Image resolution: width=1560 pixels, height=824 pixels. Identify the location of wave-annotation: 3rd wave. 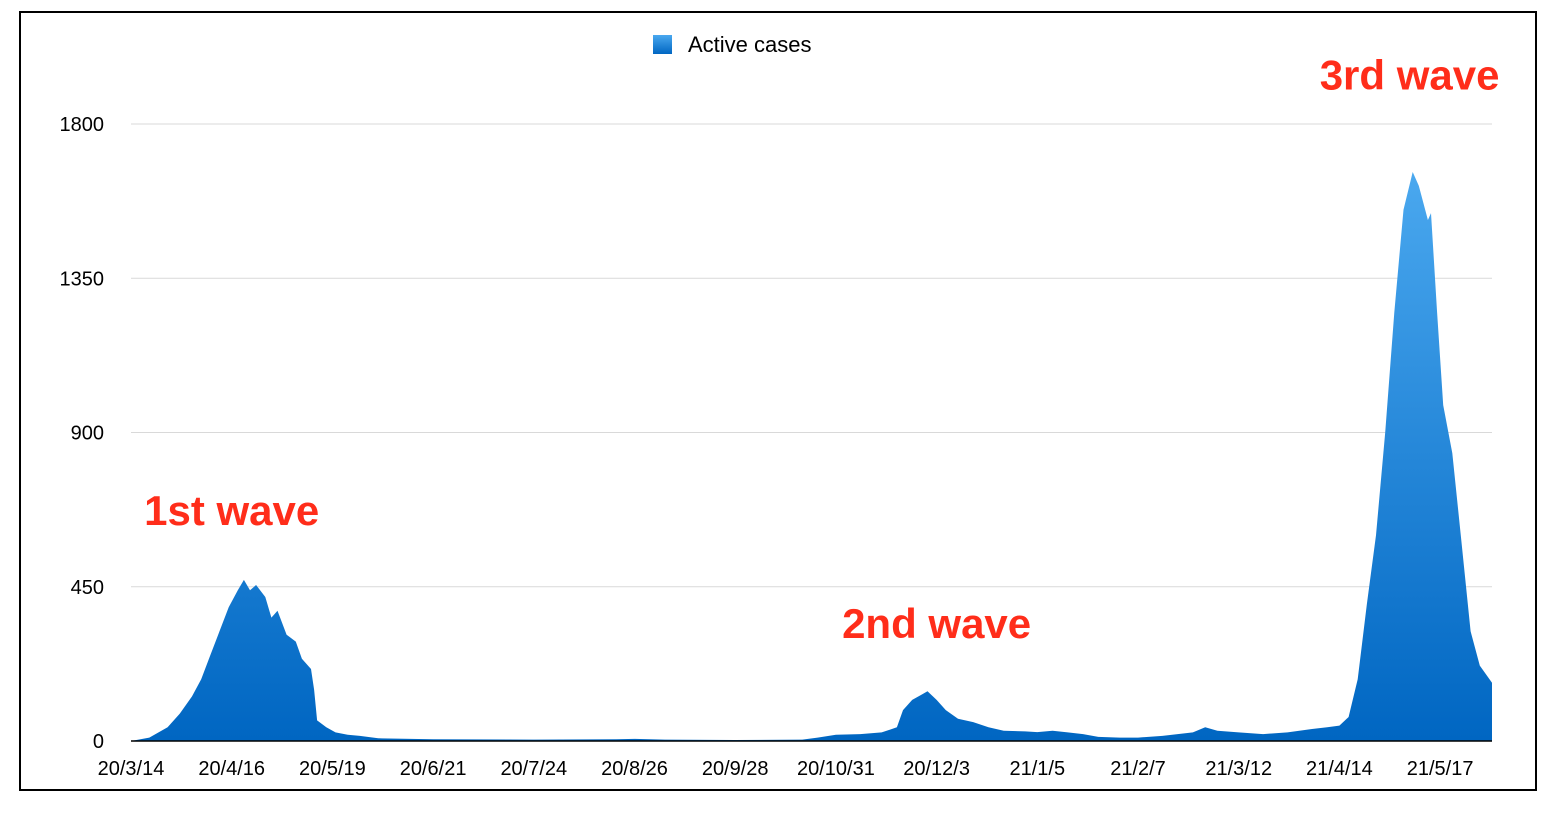
(1410, 75).